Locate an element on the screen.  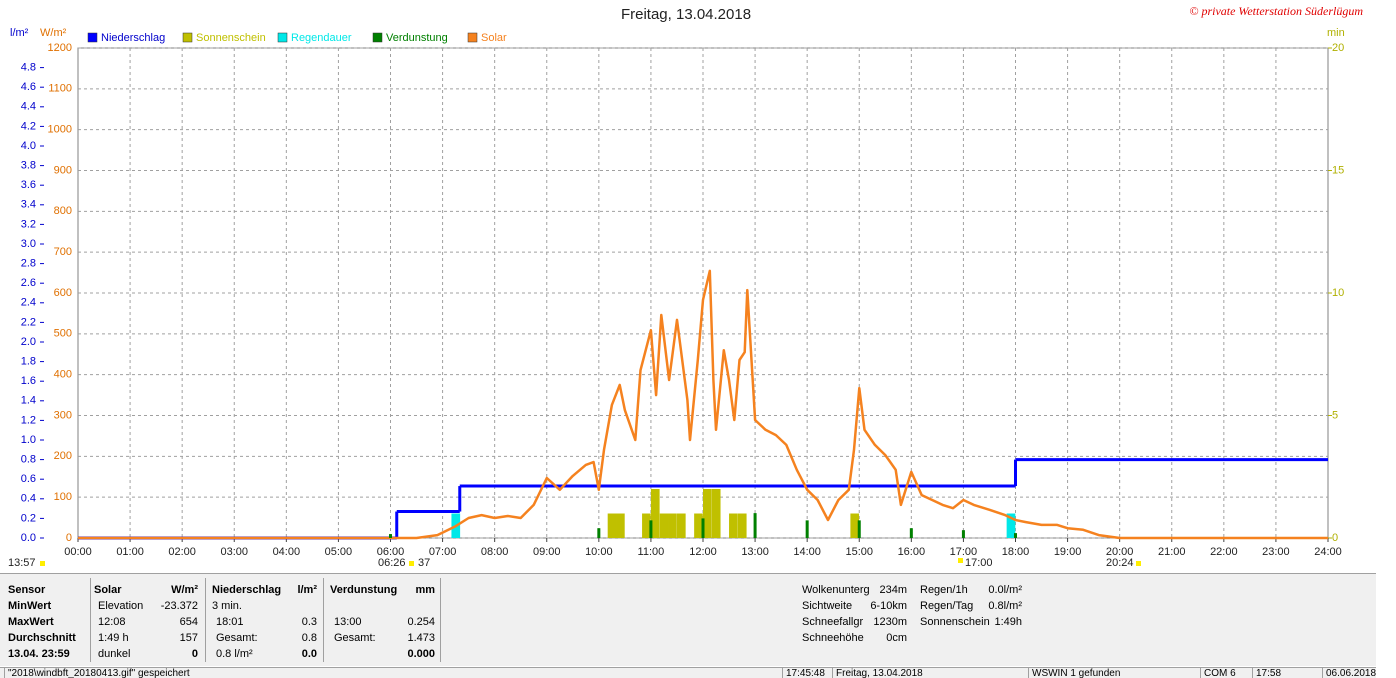
y3-unit: min is located at coordinates (1336, 33).